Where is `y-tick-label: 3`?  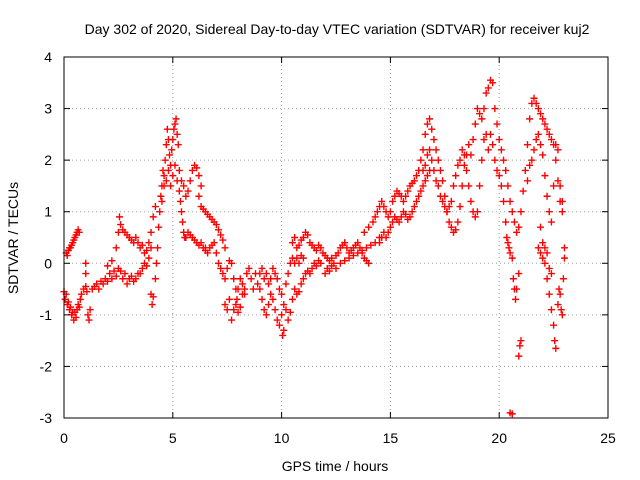
y-tick-label: 3 is located at coordinates (48, 109).